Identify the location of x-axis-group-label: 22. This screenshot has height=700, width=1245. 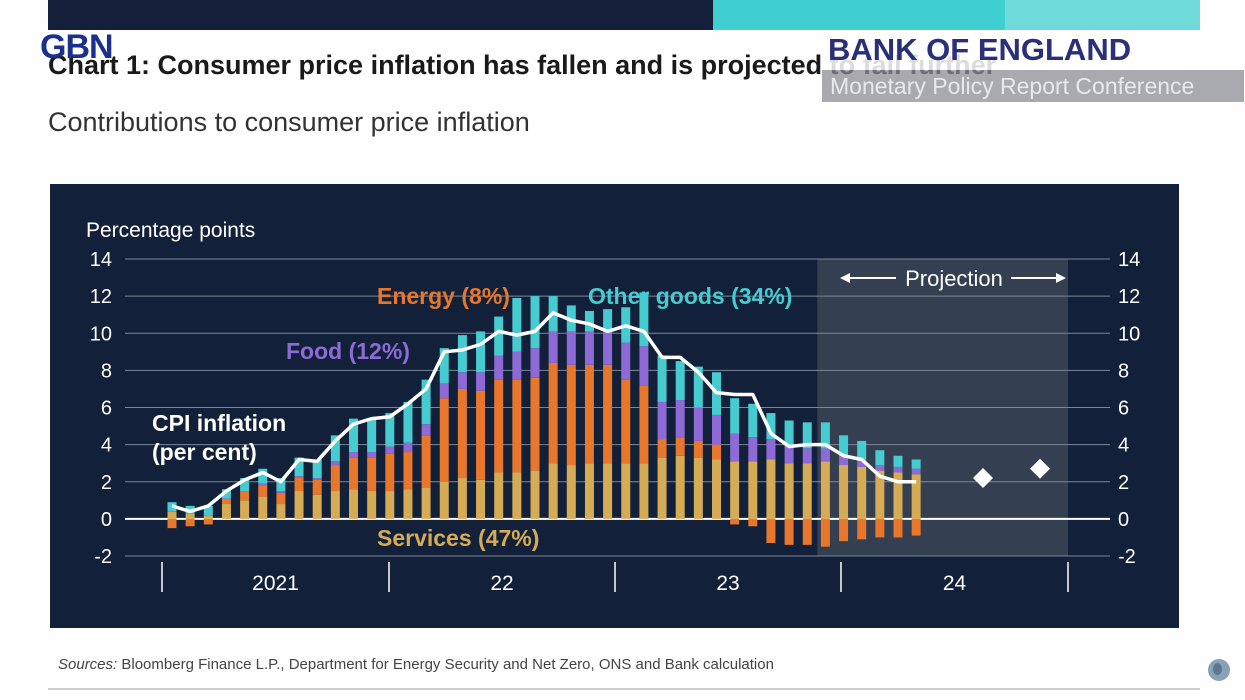
(501, 583).